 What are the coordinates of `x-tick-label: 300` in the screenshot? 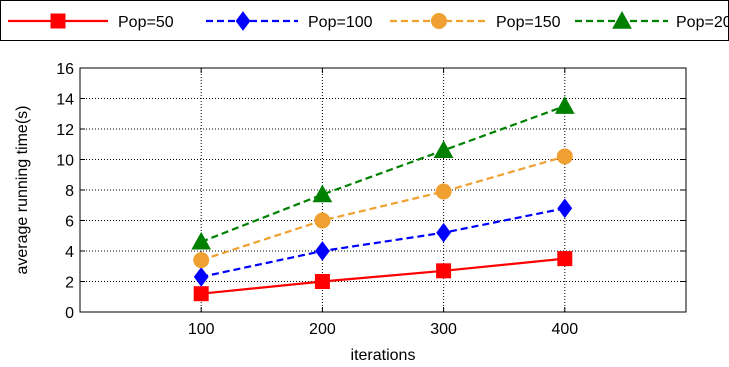 It's located at (443, 329).